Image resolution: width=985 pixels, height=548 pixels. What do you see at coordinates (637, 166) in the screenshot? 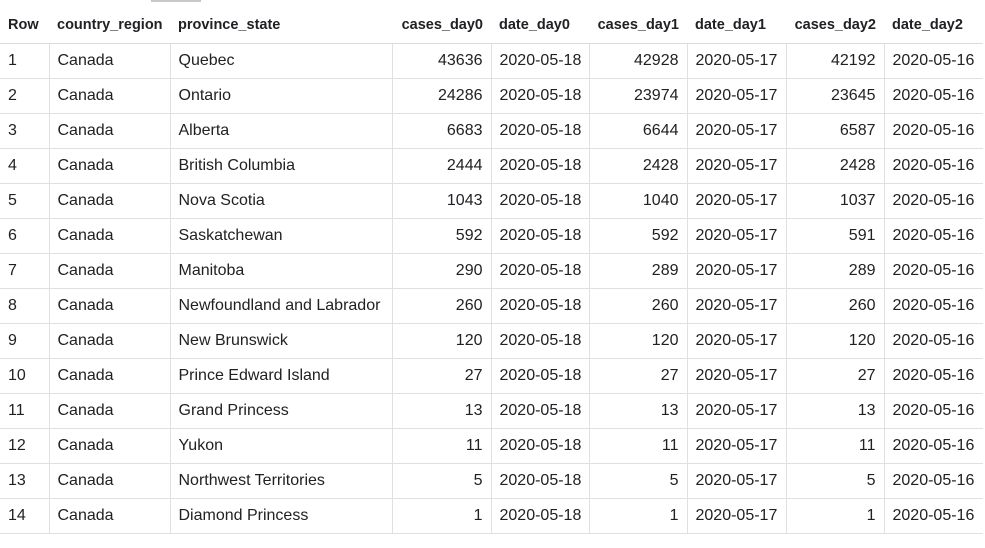
I see `cell-cases-day1: 2428` at bounding box center [637, 166].